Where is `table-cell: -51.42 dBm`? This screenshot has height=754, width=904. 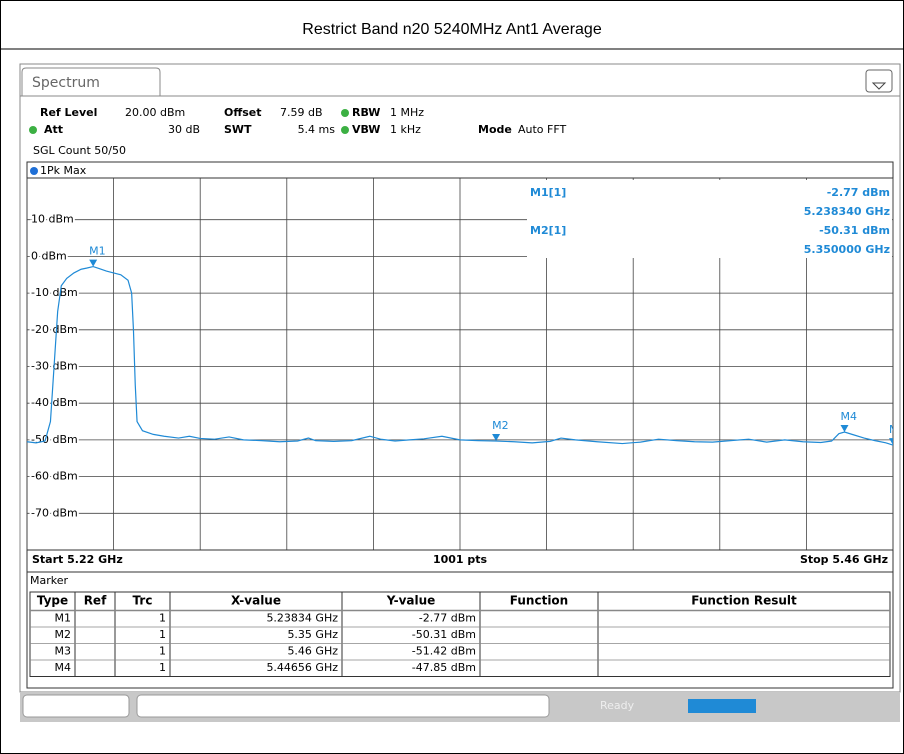
table-cell: -51.42 dBm is located at coordinates (444, 651).